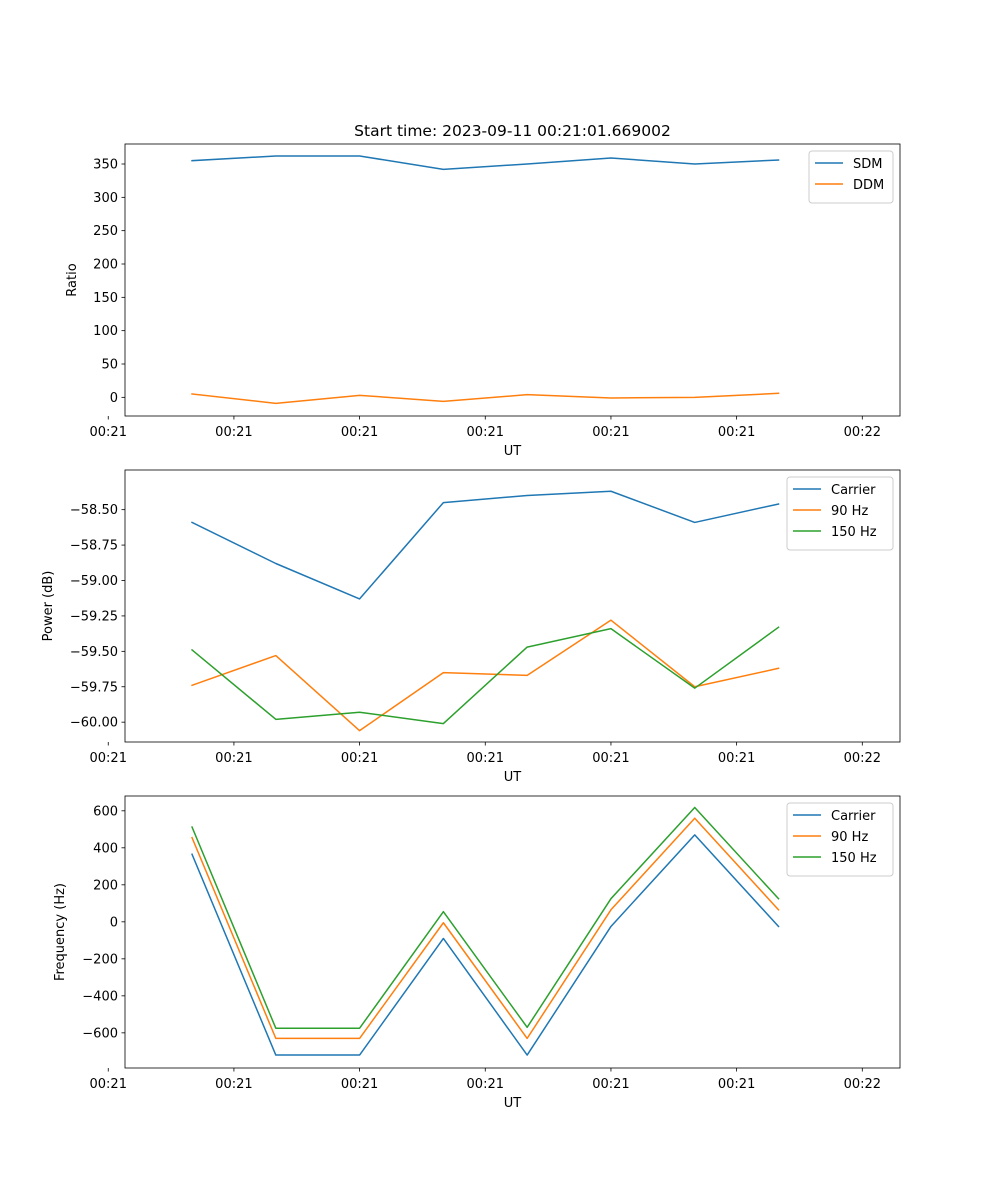 This screenshot has height=1200, width=1000. I want to click on series-line-ddm, so click(485, 398).